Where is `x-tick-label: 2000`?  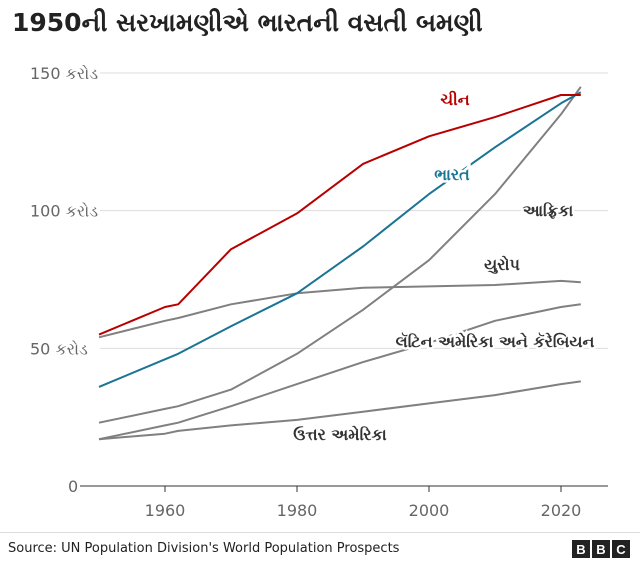 x-tick-label: 2000 is located at coordinates (429, 510).